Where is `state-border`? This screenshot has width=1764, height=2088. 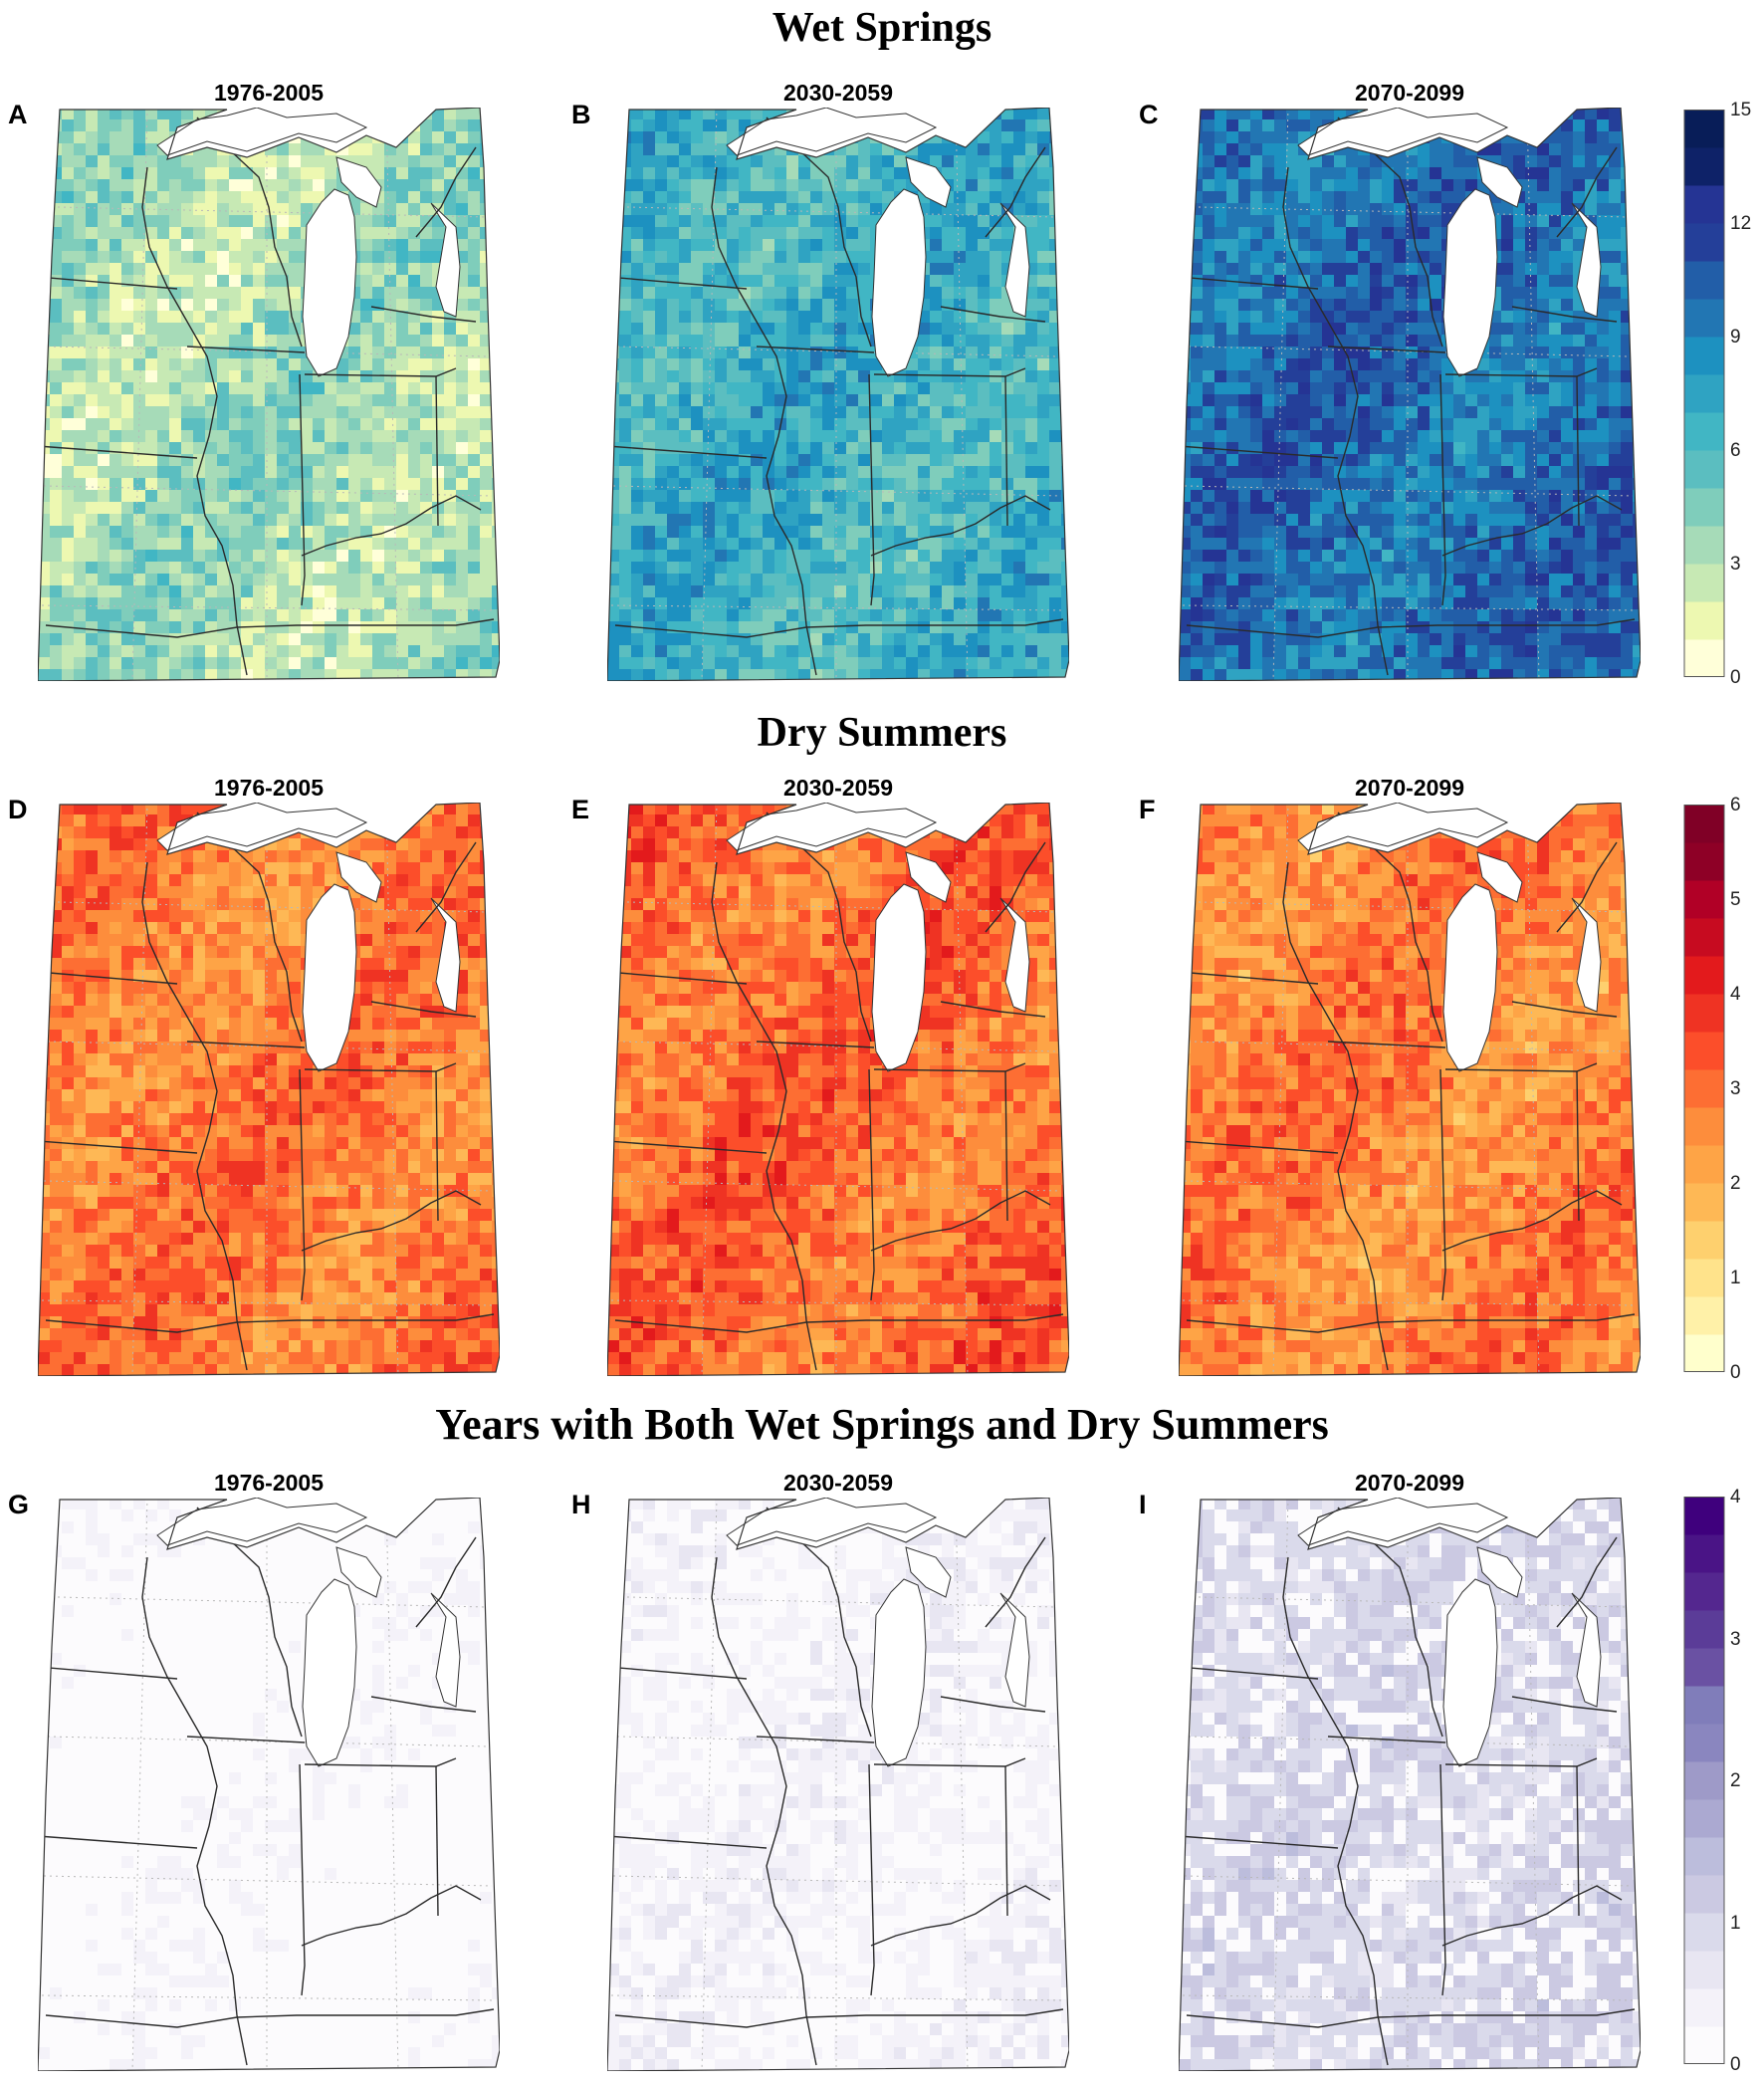 state-border is located at coordinates (270, 628).